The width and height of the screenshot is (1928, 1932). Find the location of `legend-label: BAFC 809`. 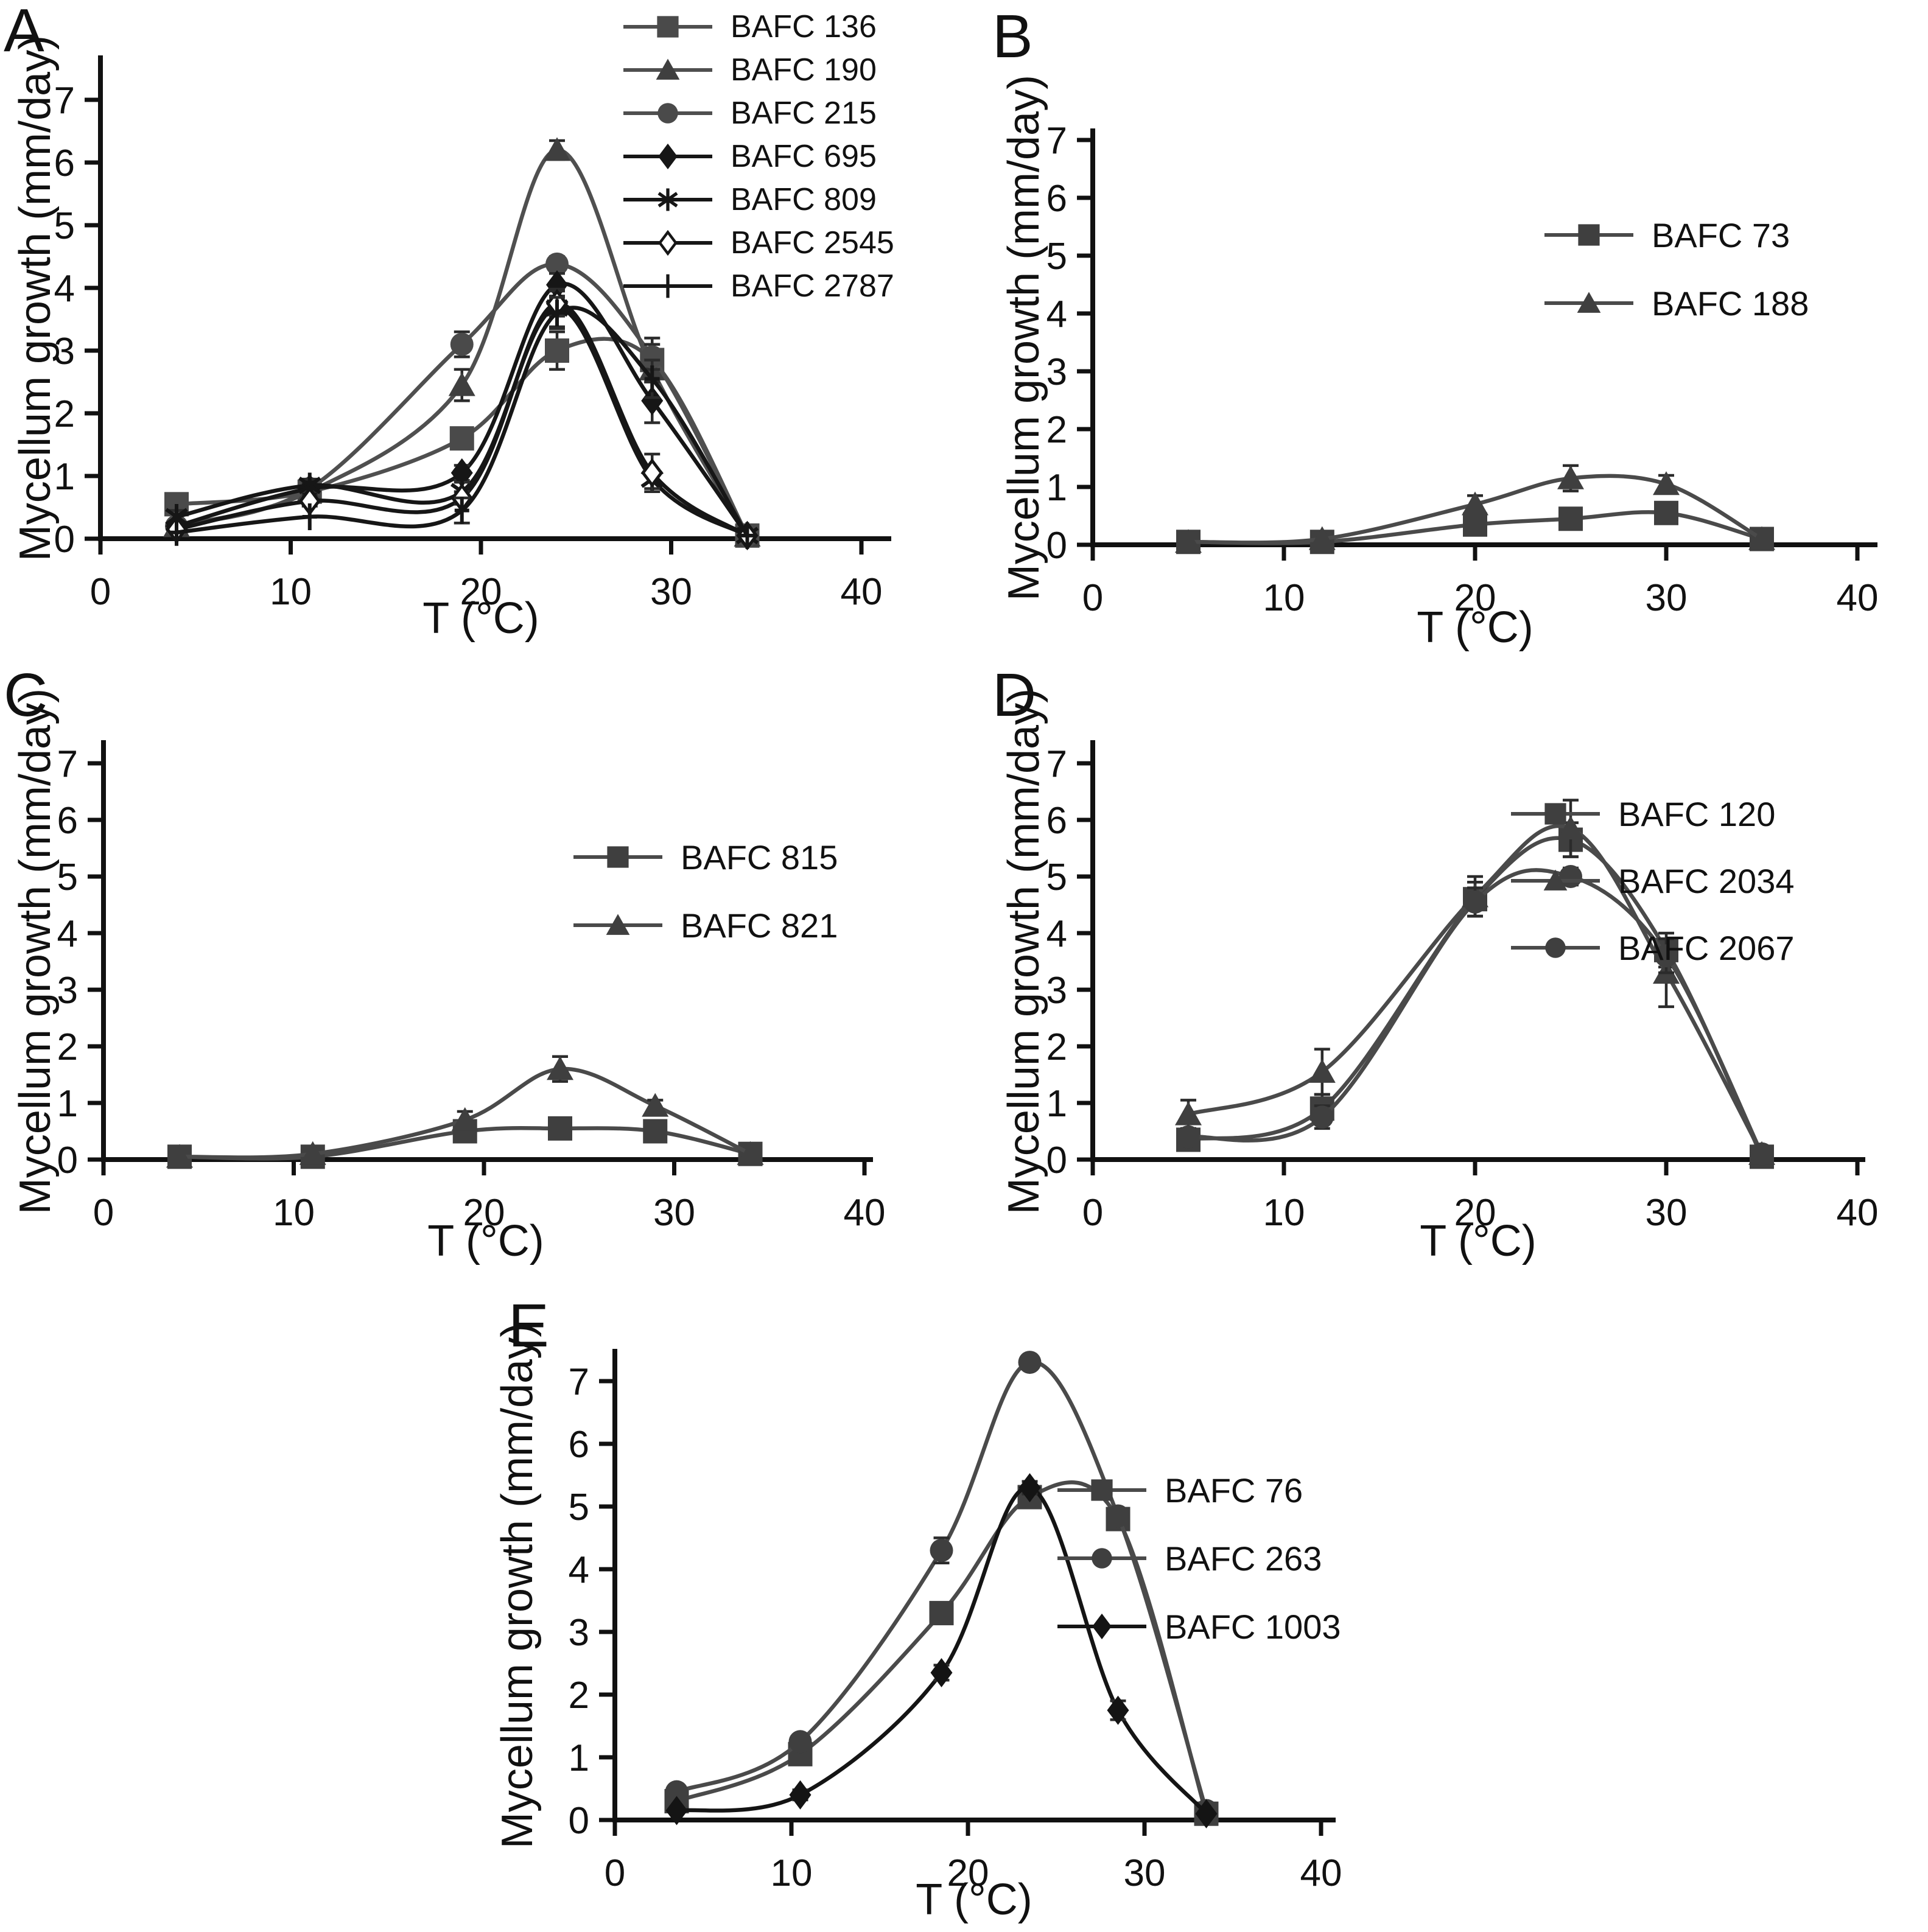

legend-label: BAFC 809 is located at coordinates (804, 199).